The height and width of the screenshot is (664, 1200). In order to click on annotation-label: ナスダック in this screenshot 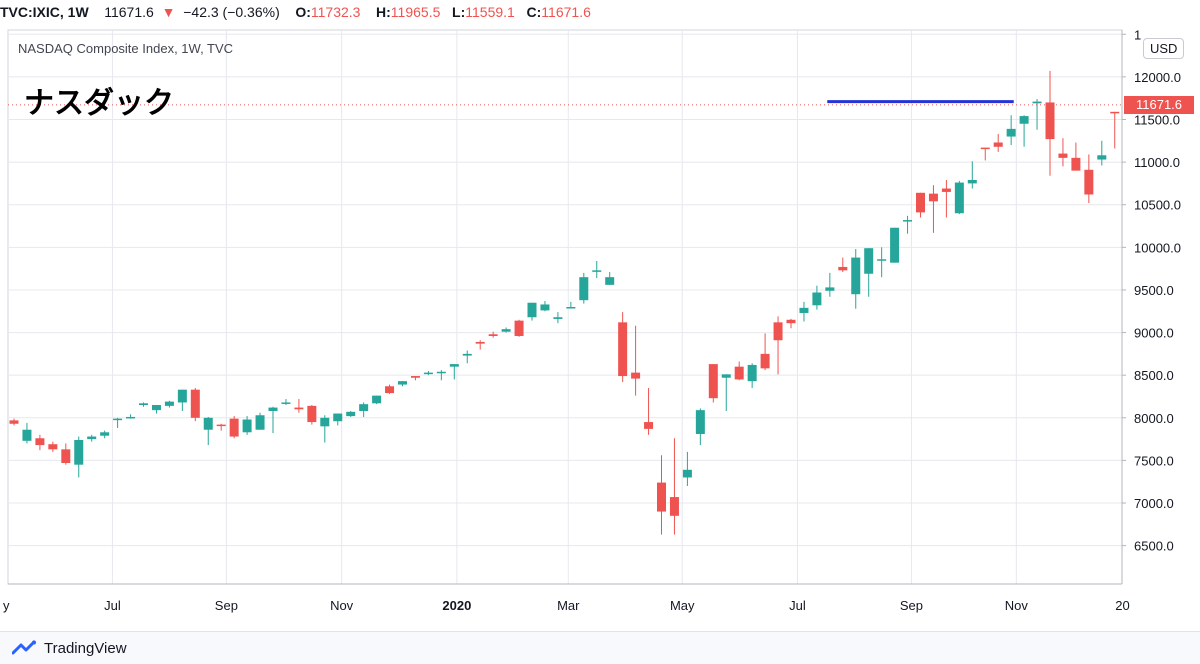, I will do `click(99, 103)`.